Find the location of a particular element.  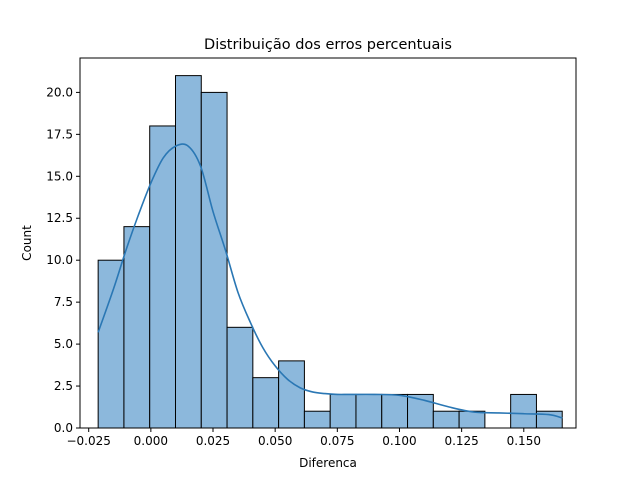

x-tick-label: −0.025 is located at coordinates (88, 441).